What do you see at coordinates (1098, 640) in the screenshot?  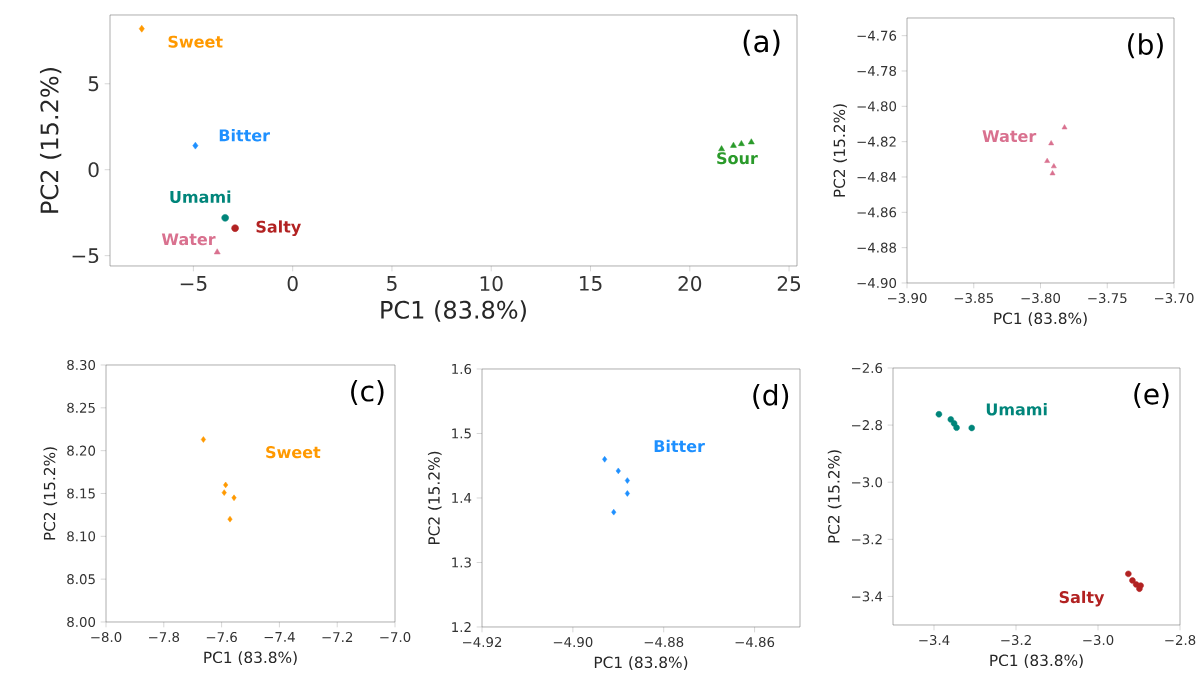 I see `x-tick-label: −3.0` at bounding box center [1098, 640].